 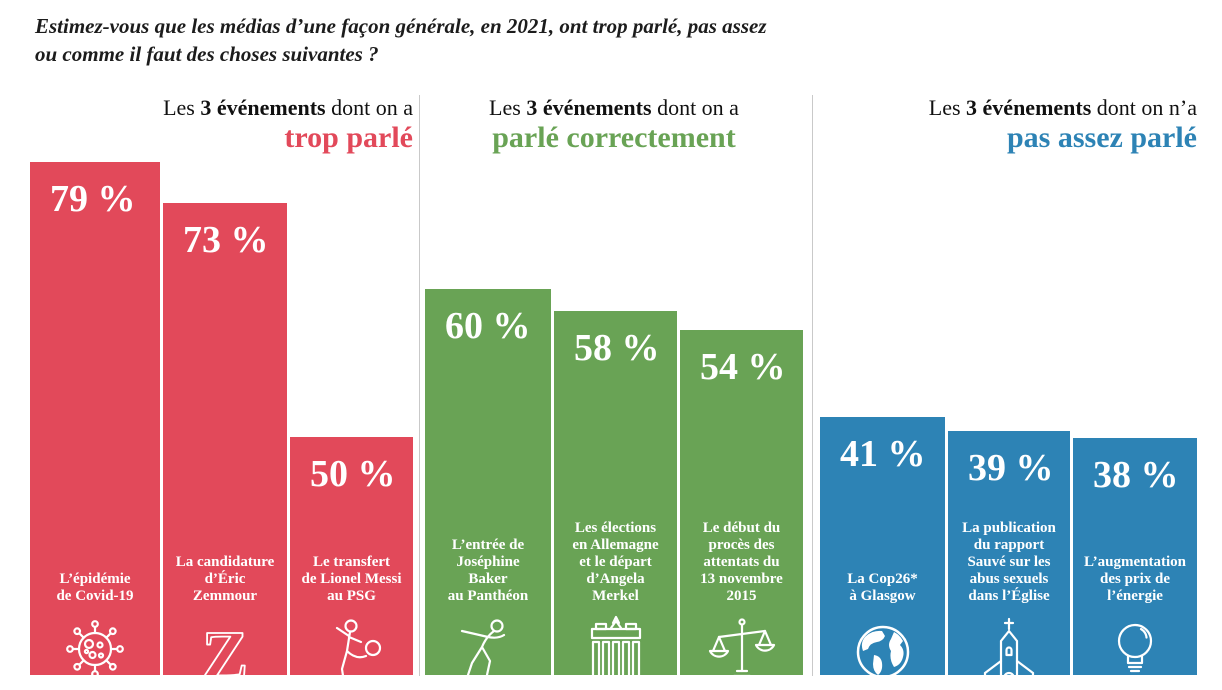 I want to click on bar-value: 58 %, so click(x=617, y=348).